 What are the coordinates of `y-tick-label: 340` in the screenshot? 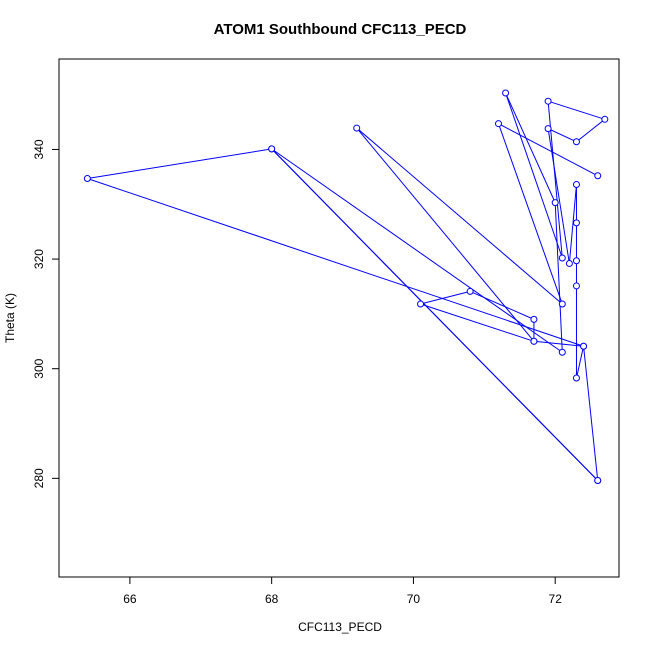 It's located at (39, 149).